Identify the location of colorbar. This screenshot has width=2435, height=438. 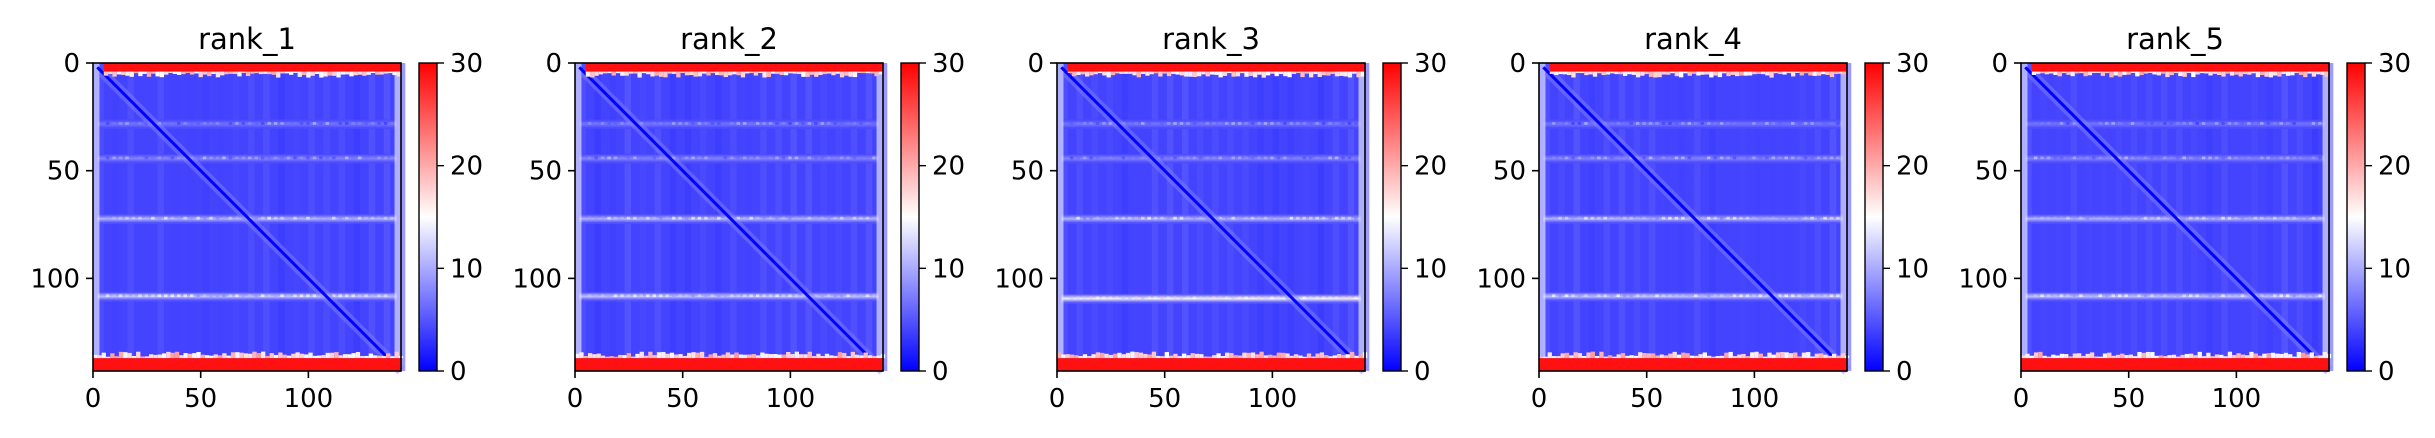
(1392, 217).